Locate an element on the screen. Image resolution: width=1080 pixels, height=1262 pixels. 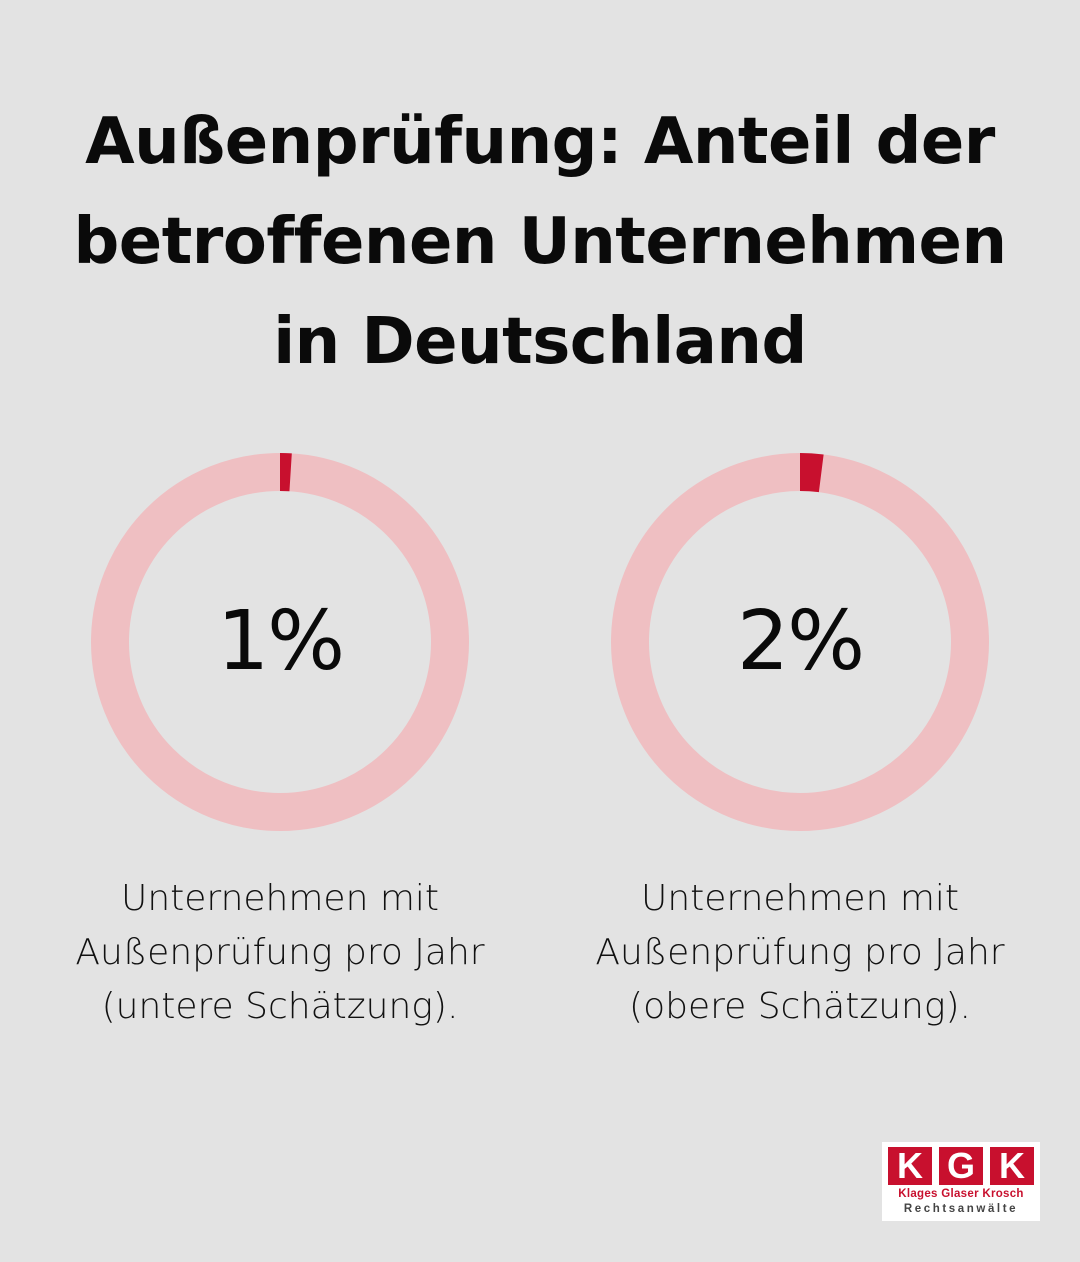
kgk-logo: K G K Klages Glaser Krosch Rechtsanwälte is located at coordinates (961, 1181).